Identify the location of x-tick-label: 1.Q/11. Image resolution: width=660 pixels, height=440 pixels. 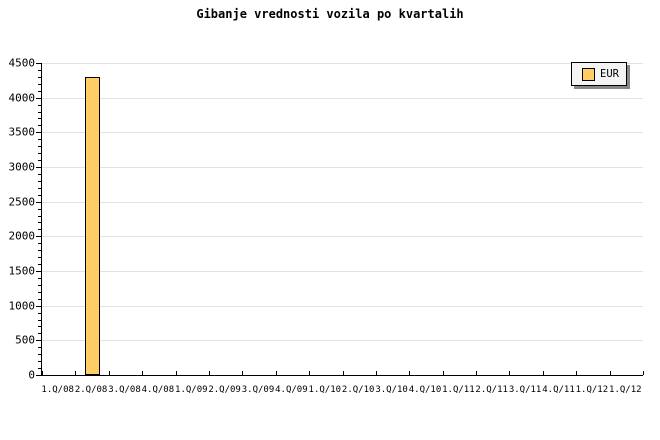
(458, 390).